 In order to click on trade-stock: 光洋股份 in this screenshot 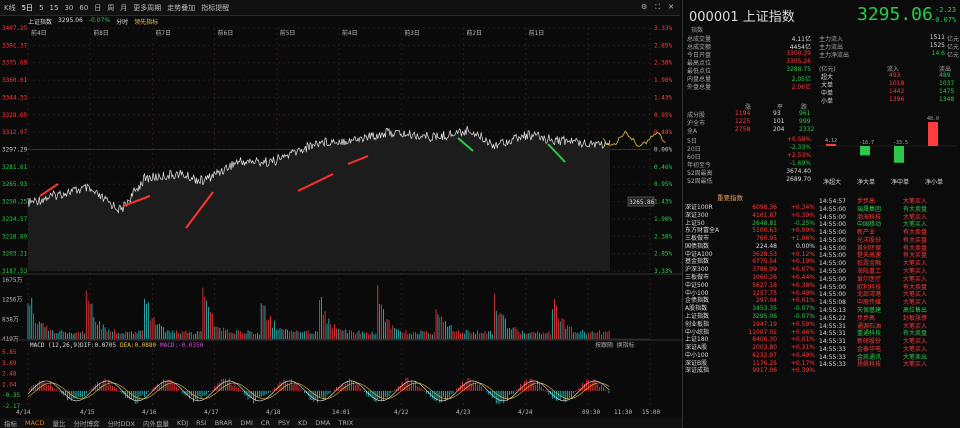, I will do `click(869, 240)`.